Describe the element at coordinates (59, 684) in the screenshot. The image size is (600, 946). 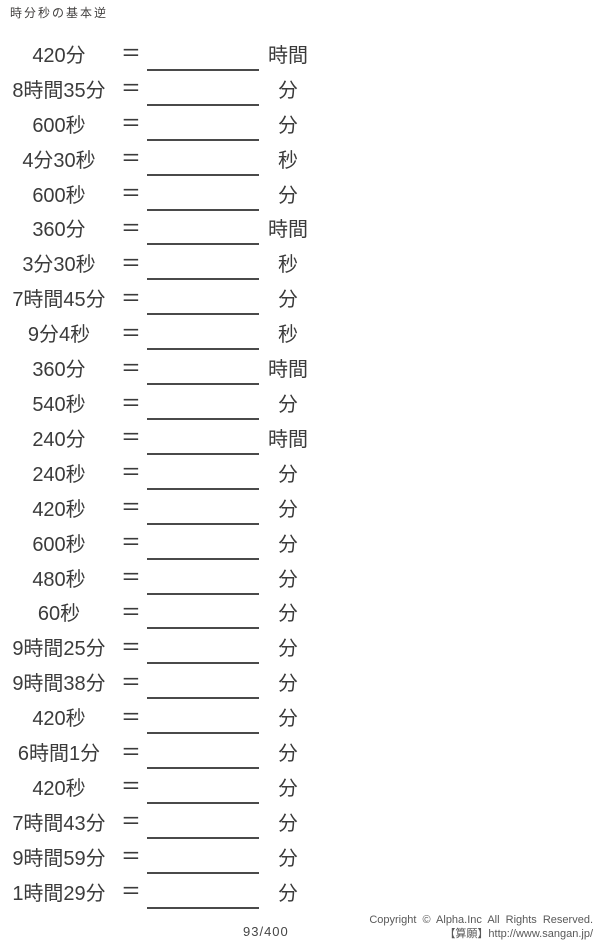
I see `problem-label: 9時間38分` at that location.